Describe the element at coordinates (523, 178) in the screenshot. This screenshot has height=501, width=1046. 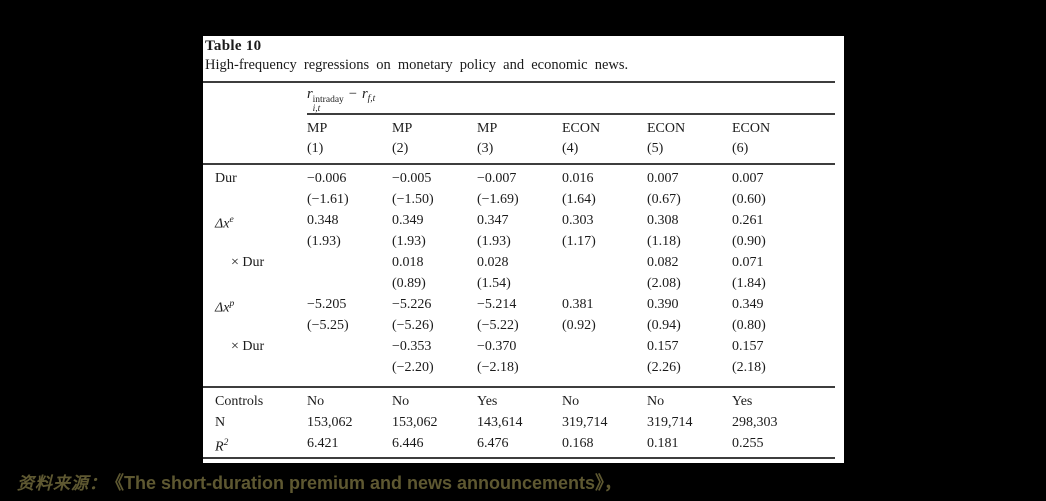
I see `table-row: Dur −0.006 −0.005 −0.007 0.016 0.007 0.007` at that location.